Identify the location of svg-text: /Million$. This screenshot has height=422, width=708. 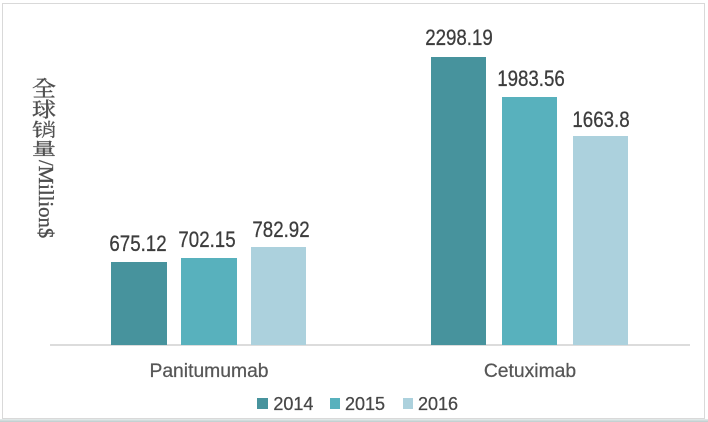
(45, 199).